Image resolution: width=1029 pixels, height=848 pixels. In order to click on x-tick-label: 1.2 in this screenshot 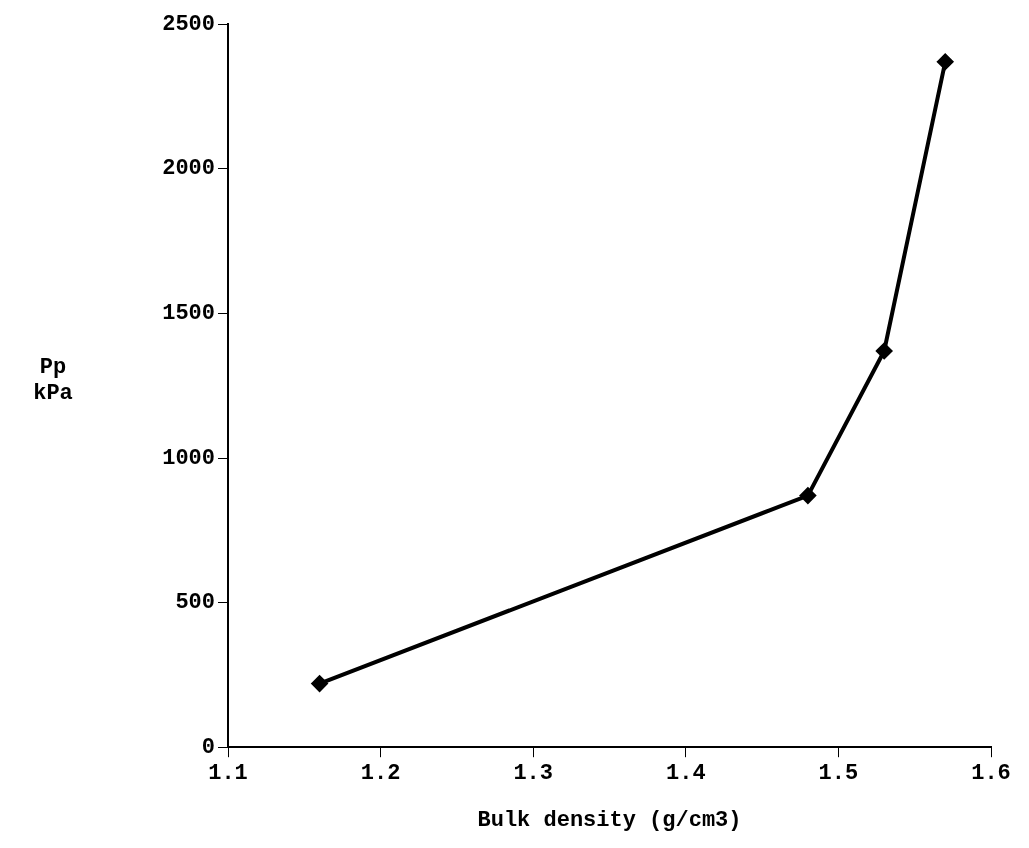, I will do `click(380, 773)`.